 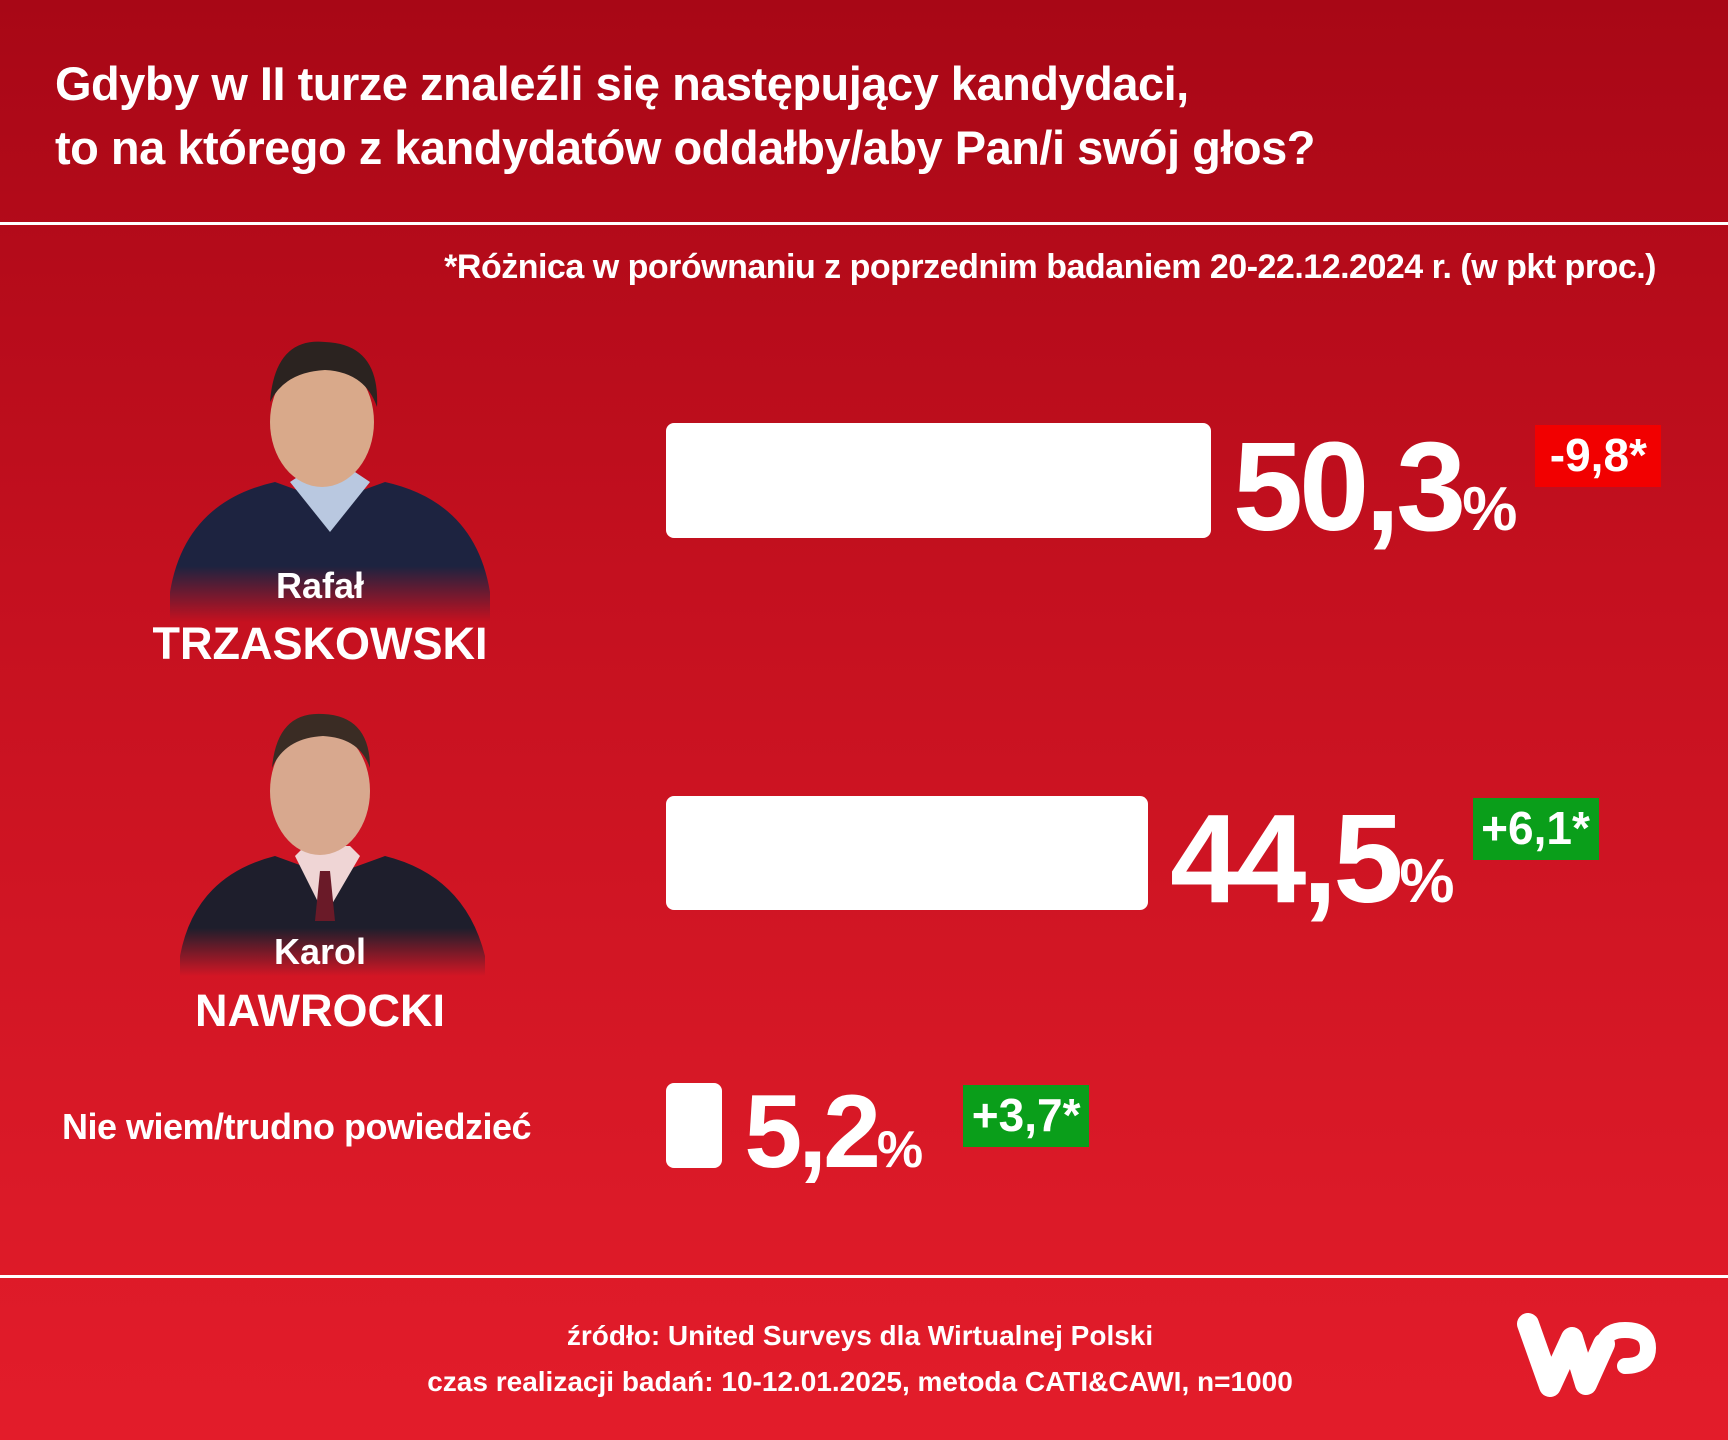 What do you see at coordinates (1286, 858) in the screenshot?
I see `value-number: 44,5` at bounding box center [1286, 858].